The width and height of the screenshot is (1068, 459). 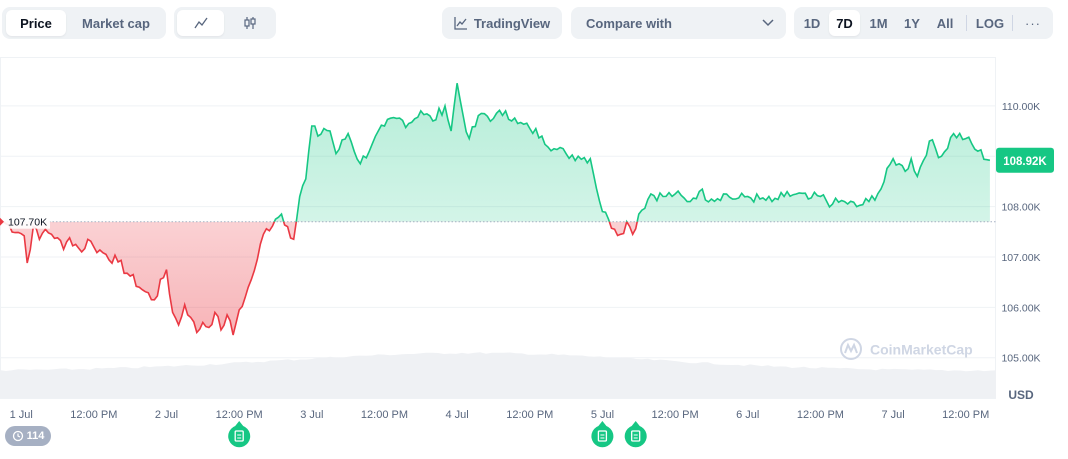 What do you see at coordinates (1020, 308) in the screenshot?
I see `y-tick-label: 106.00K` at bounding box center [1020, 308].